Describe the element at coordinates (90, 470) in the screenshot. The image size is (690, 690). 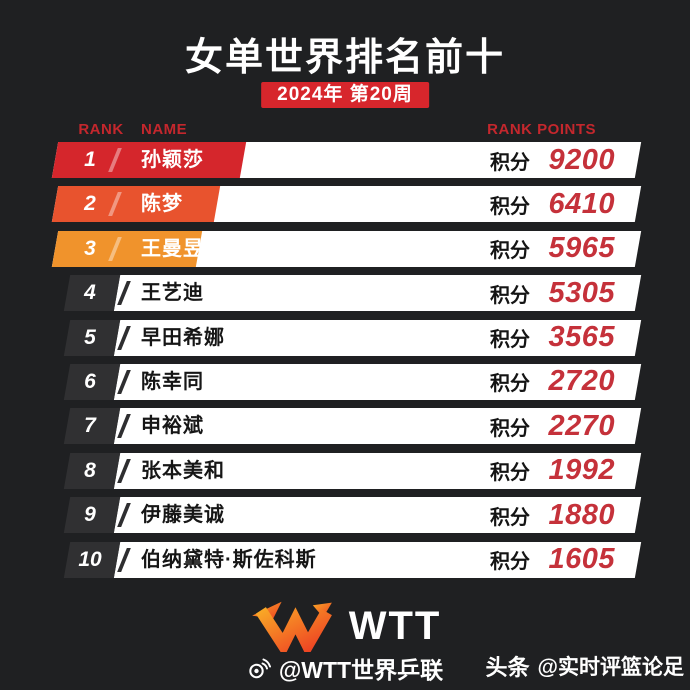
I see `rank-number: 8` at that location.